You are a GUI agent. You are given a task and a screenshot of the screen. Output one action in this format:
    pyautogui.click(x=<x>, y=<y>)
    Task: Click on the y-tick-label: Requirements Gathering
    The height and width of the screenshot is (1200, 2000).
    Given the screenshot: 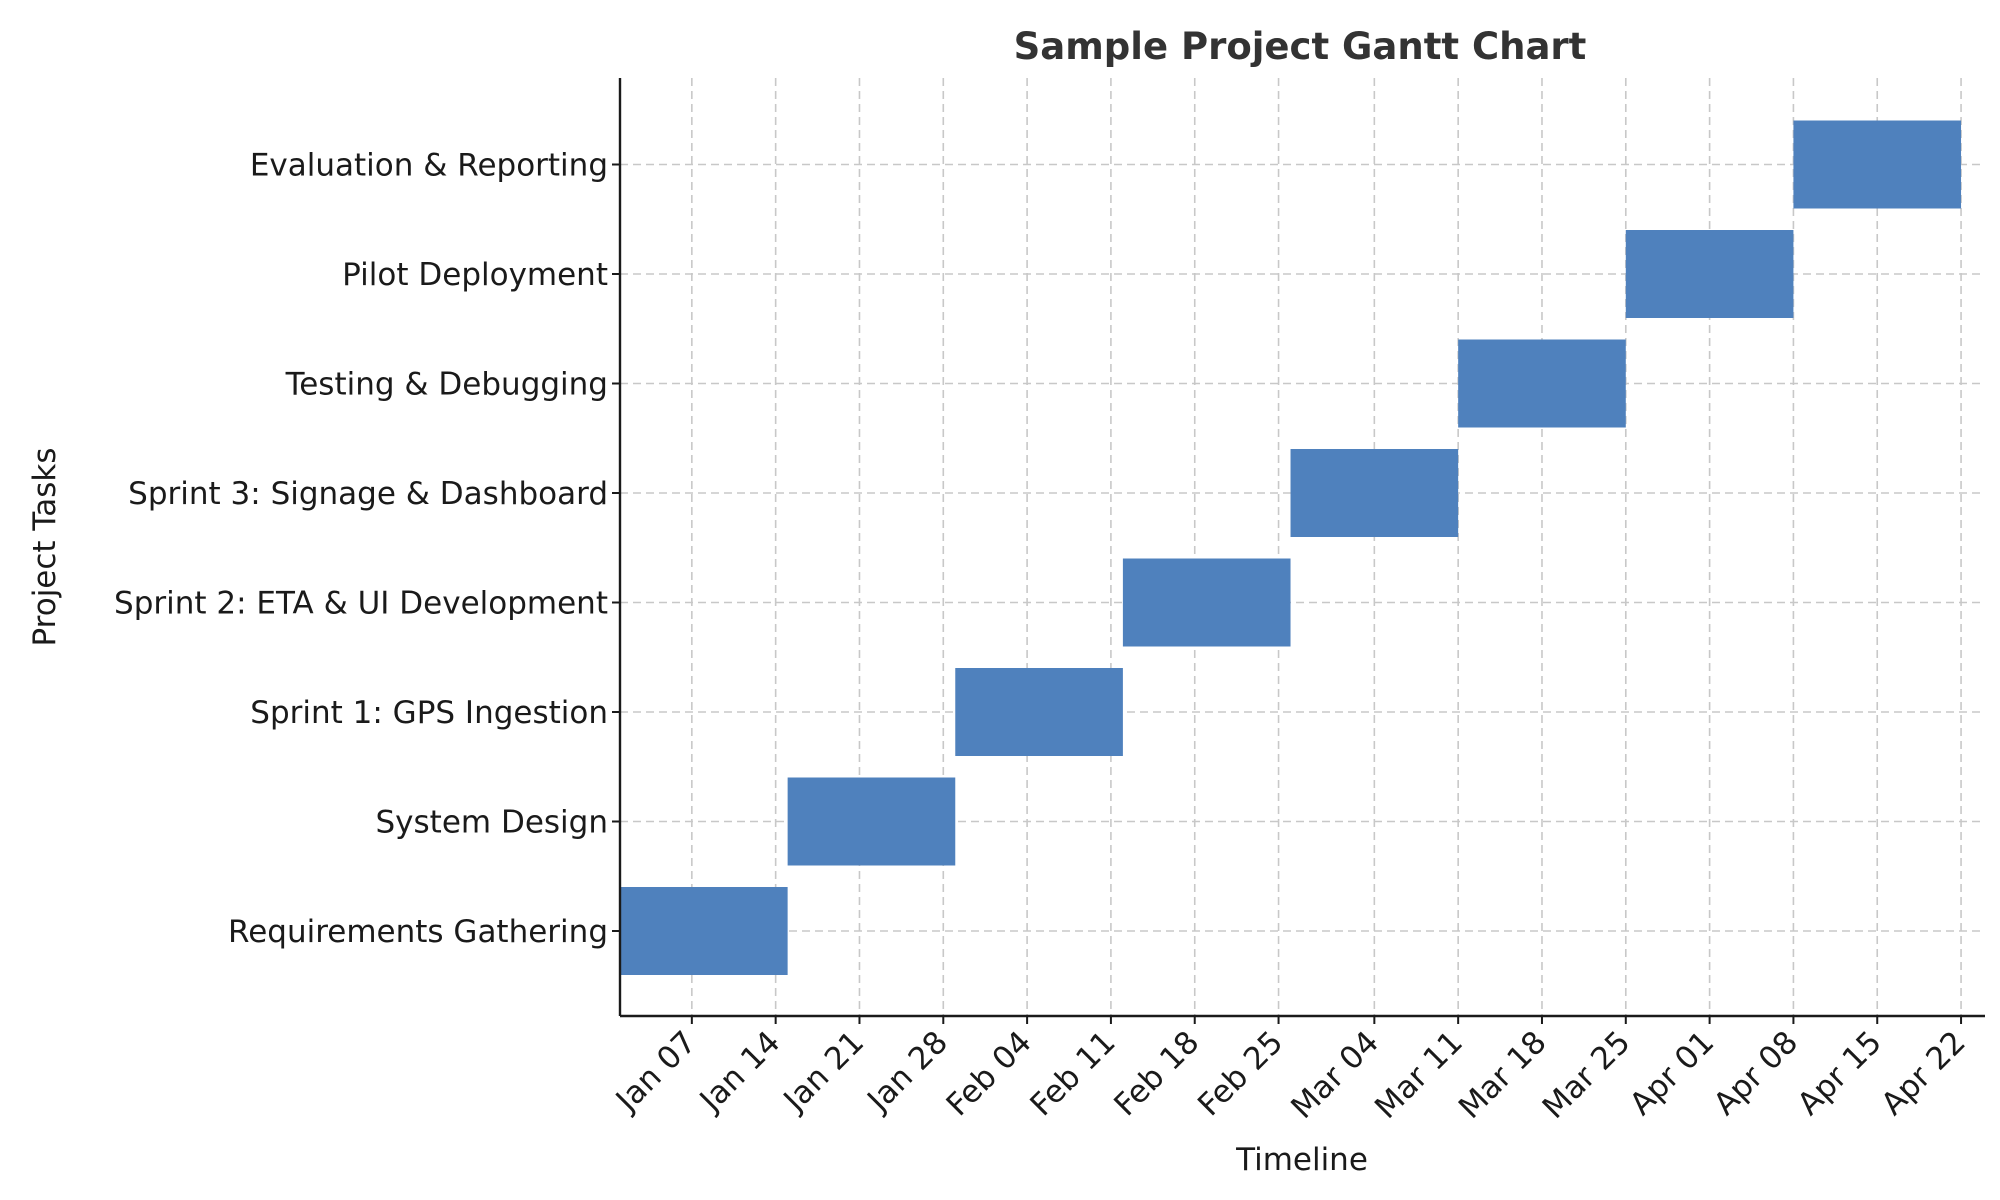 What is the action you would take?
    pyautogui.click(x=418, y=932)
    